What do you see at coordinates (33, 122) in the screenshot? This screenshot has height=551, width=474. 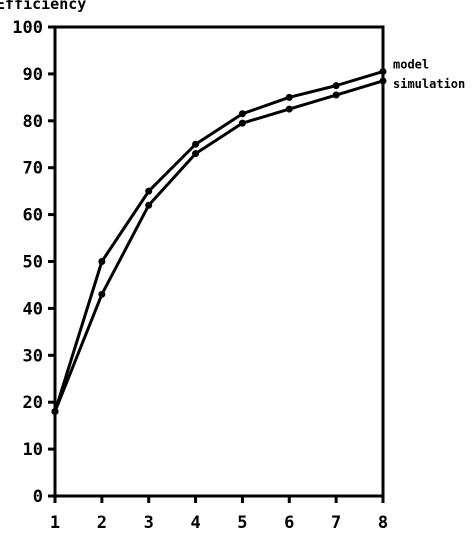 I see `y-tick-label: 80` at bounding box center [33, 122].